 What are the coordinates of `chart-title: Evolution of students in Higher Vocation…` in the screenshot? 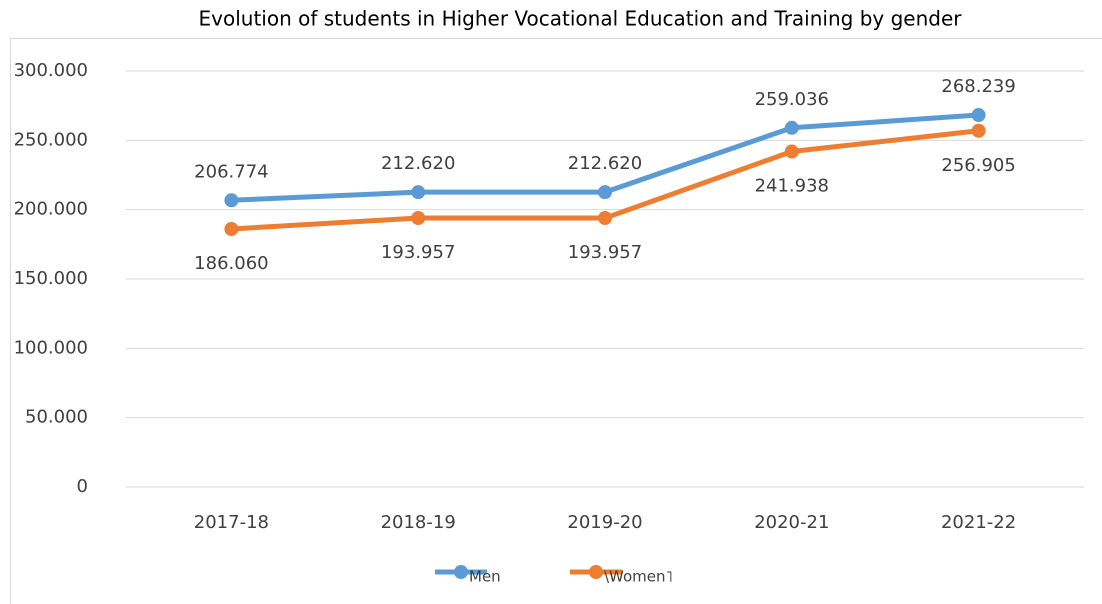 It's located at (581, 19).